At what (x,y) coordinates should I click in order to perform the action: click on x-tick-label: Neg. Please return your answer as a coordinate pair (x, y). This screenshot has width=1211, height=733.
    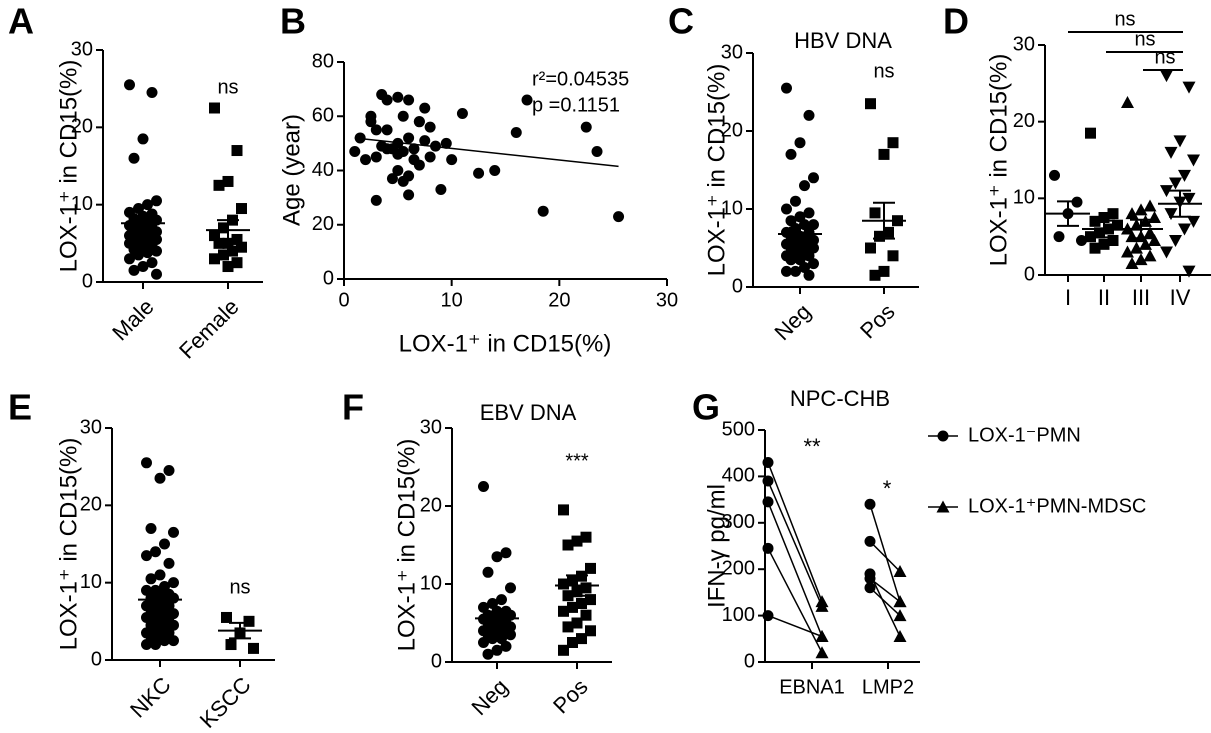
    Looking at the image, I should click on (792, 322).